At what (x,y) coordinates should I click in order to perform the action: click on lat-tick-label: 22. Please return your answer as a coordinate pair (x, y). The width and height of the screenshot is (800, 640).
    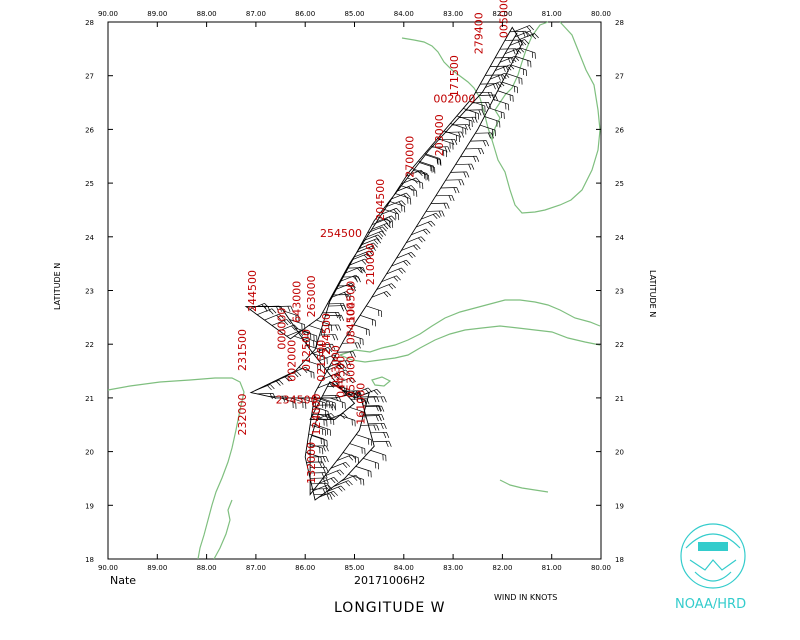
    Looking at the image, I should click on (619, 345).